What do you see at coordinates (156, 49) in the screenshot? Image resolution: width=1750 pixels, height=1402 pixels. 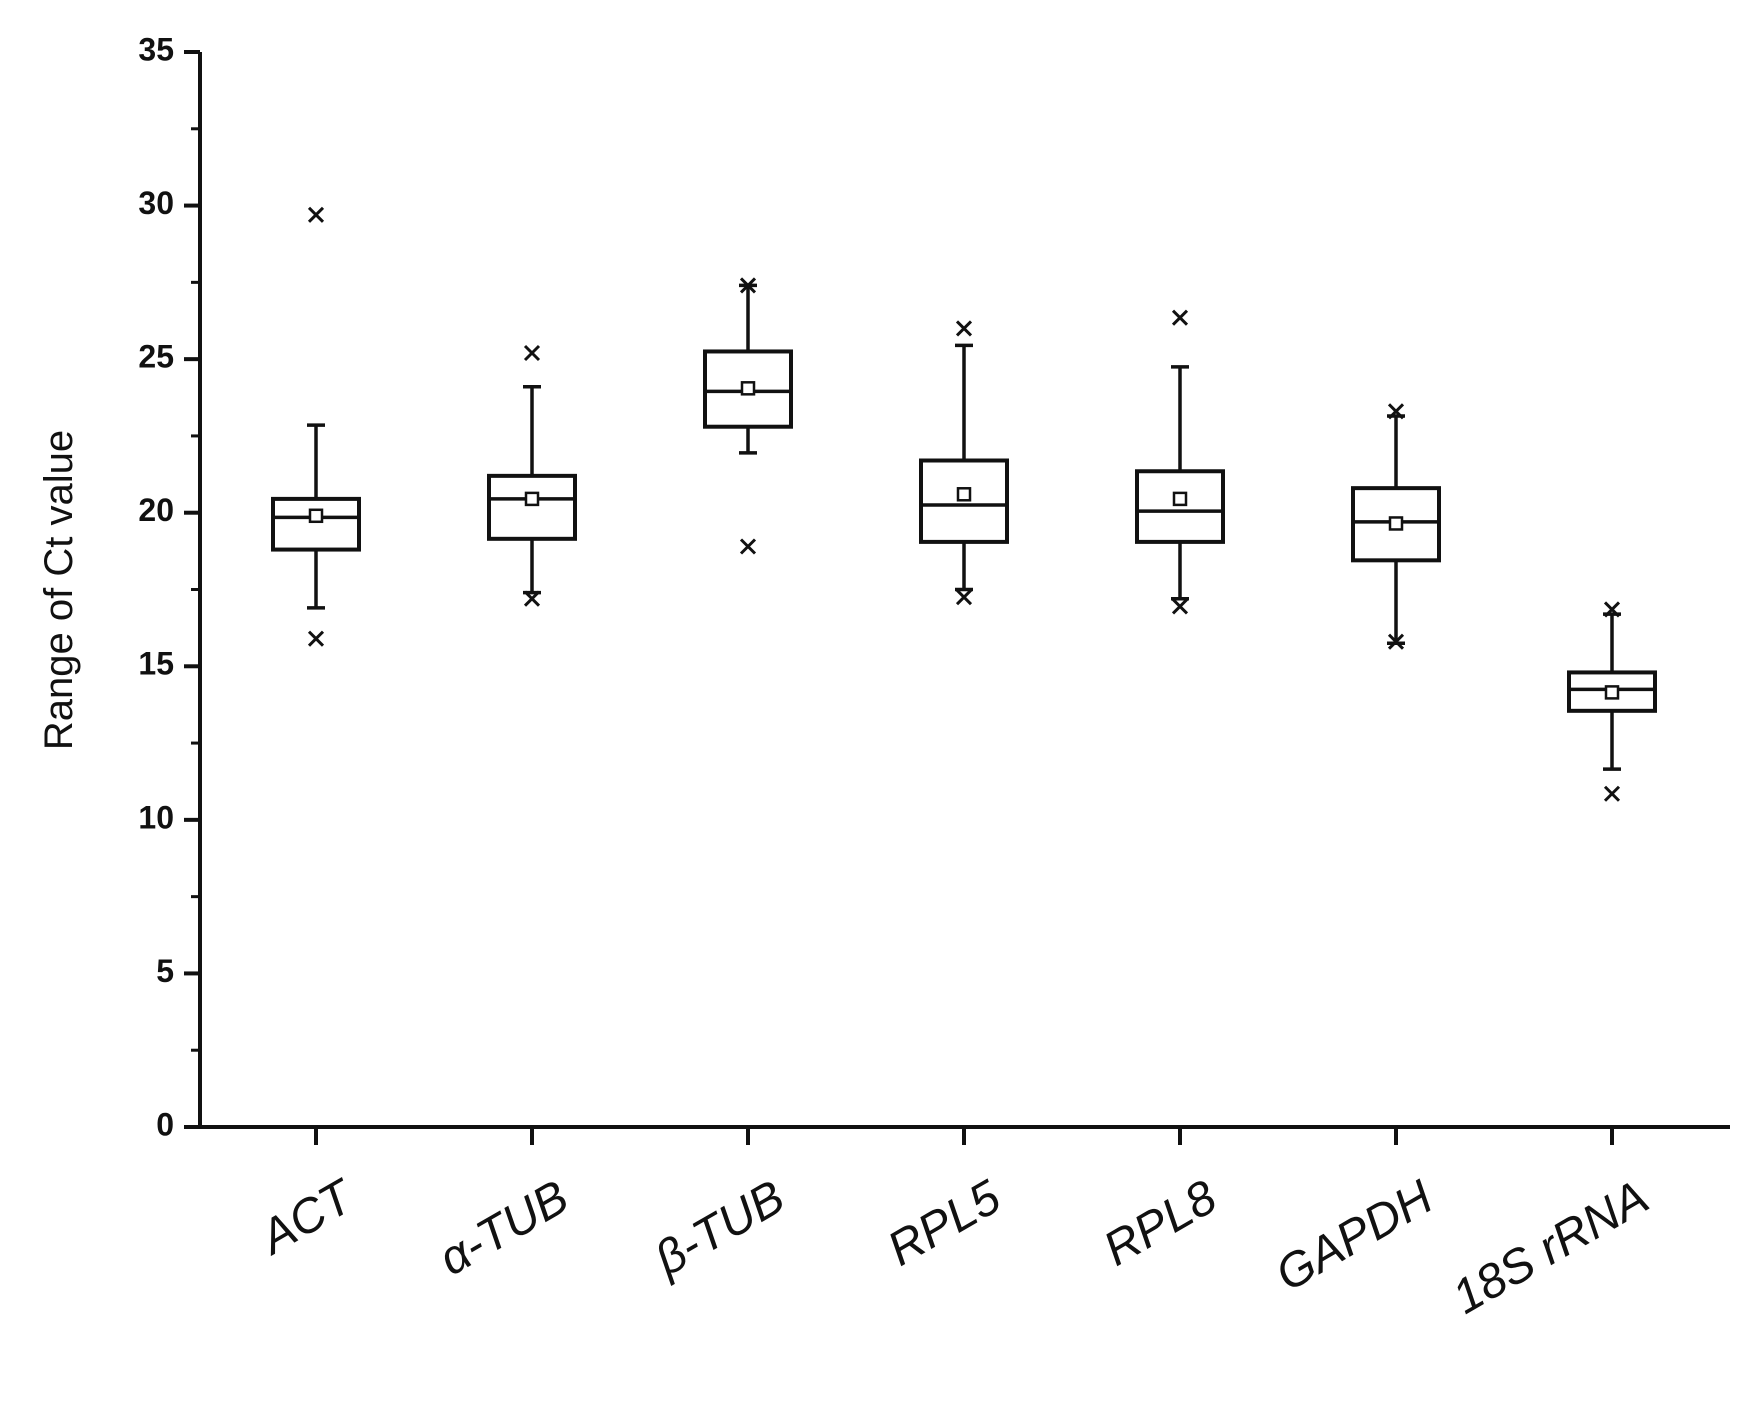 I see `y-tick-label: 35` at bounding box center [156, 49].